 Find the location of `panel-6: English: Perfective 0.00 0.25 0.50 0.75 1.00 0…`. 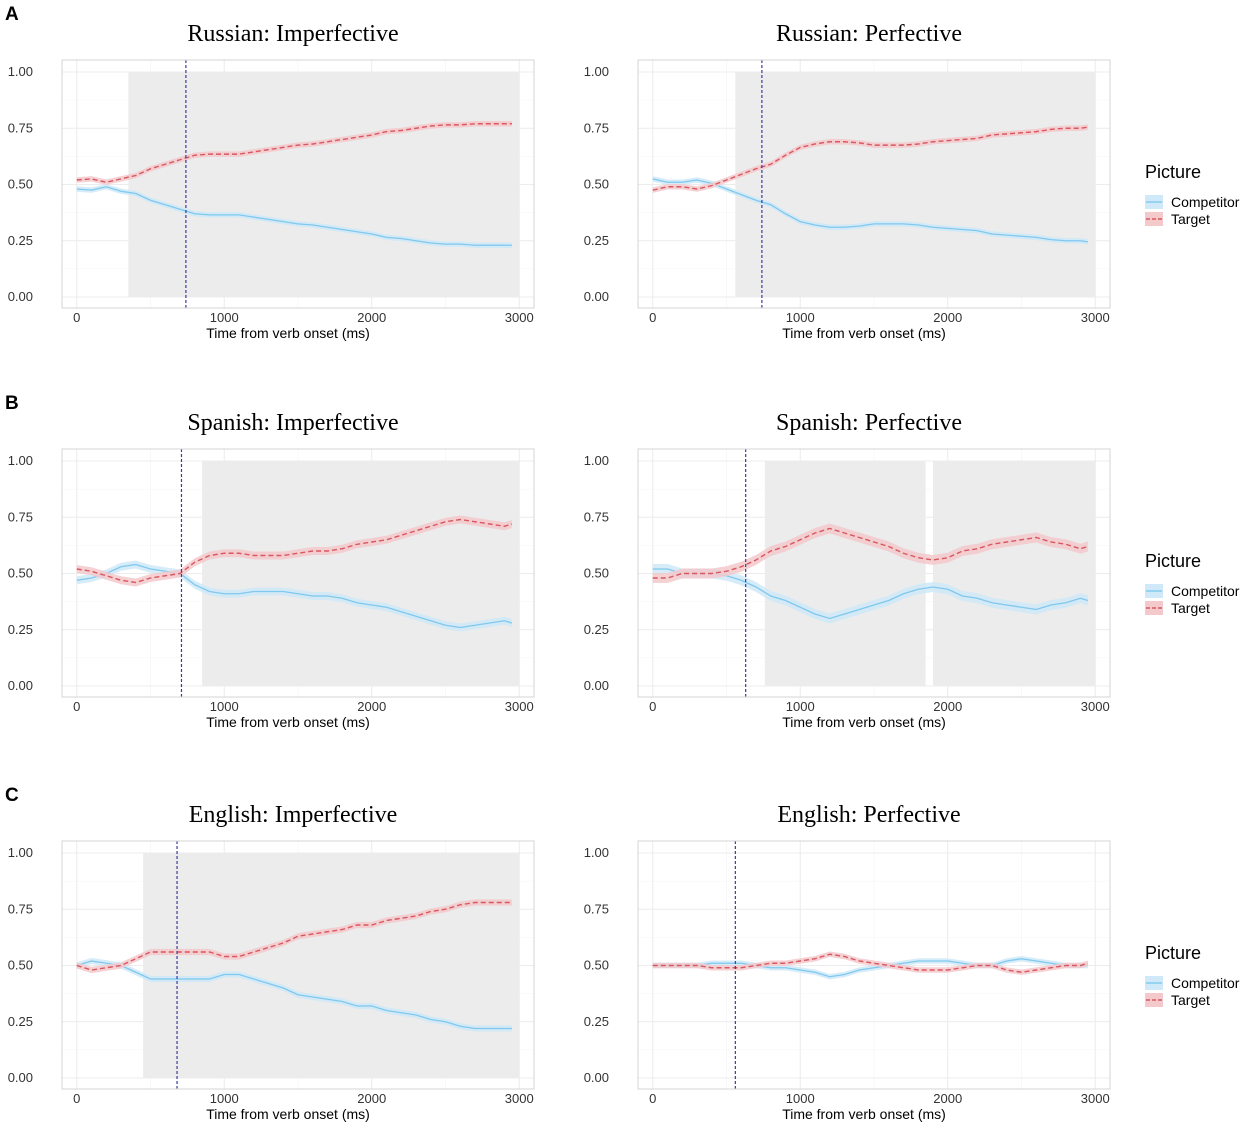

panel-6: English: Perfective 0.00 0.25 0.50 0.75 1.00 0… is located at coordinates (912, 962).